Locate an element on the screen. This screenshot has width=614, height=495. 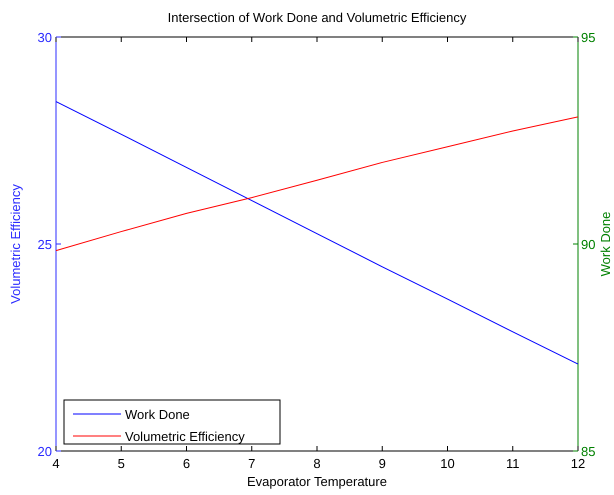
x-tick-label: 9 is located at coordinates (382, 463).